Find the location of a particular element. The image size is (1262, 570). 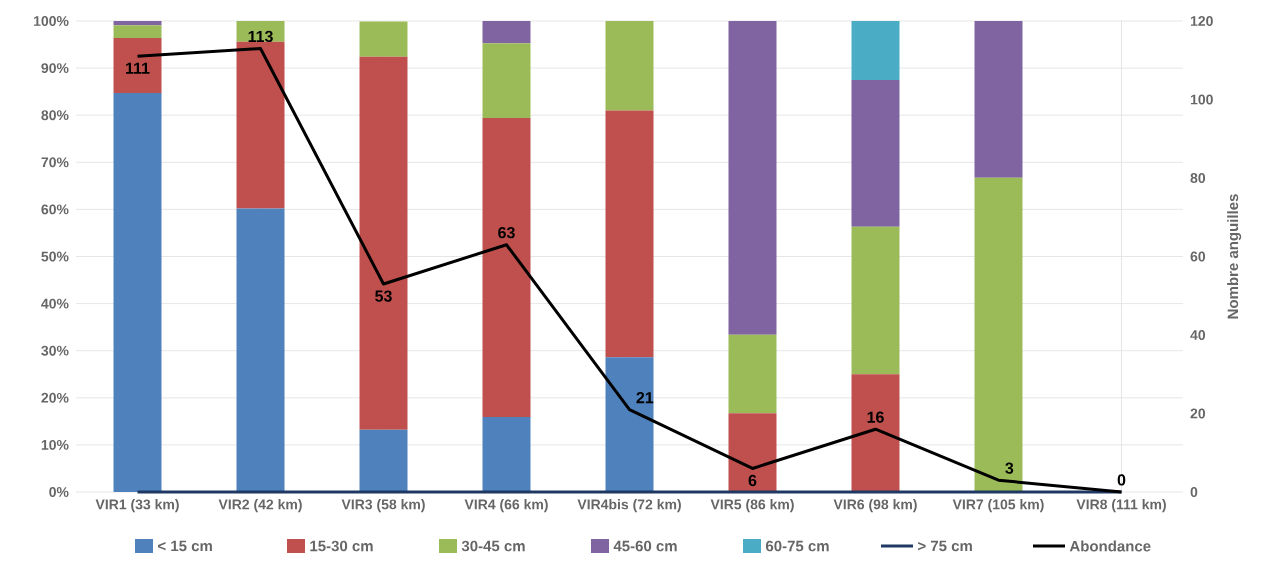

data-label: 3 is located at coordinates (1009, 468).